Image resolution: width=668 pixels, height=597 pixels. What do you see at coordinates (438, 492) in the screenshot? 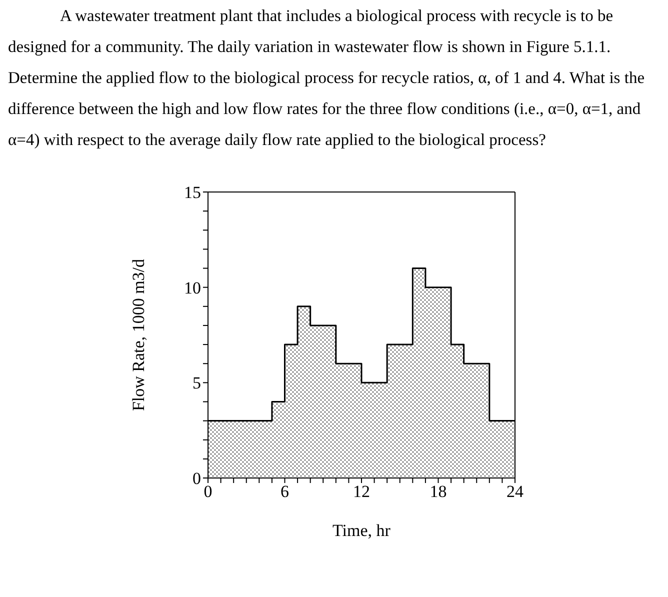
I see `x-tick-label: 18` at bounding box center [438, 492].